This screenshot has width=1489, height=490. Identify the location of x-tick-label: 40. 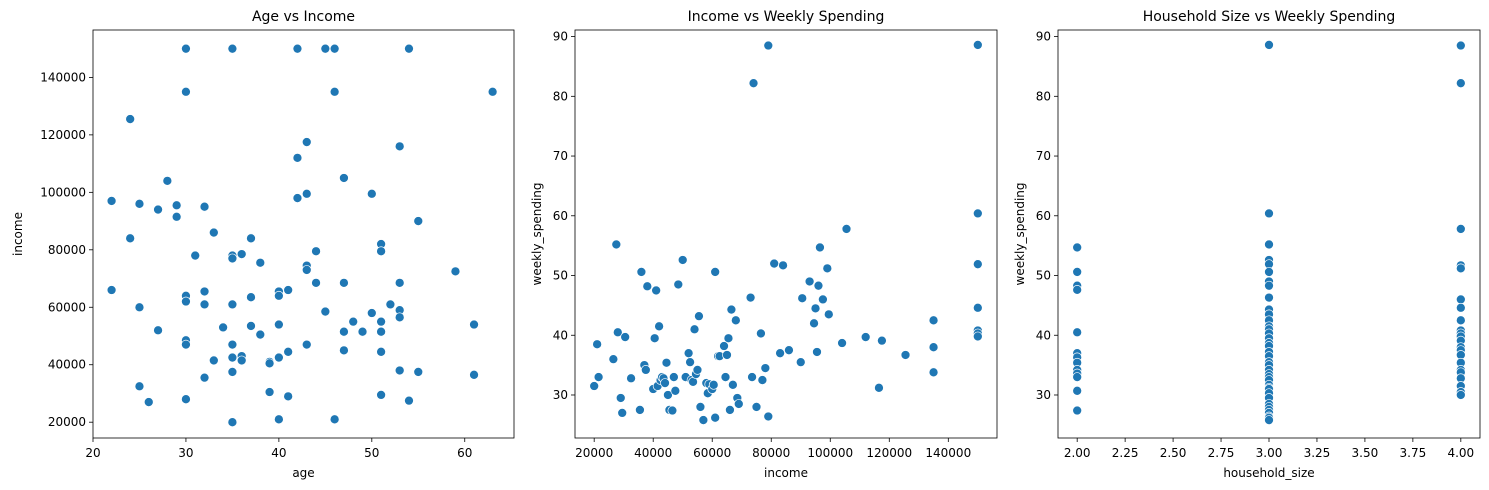
(278, 453).